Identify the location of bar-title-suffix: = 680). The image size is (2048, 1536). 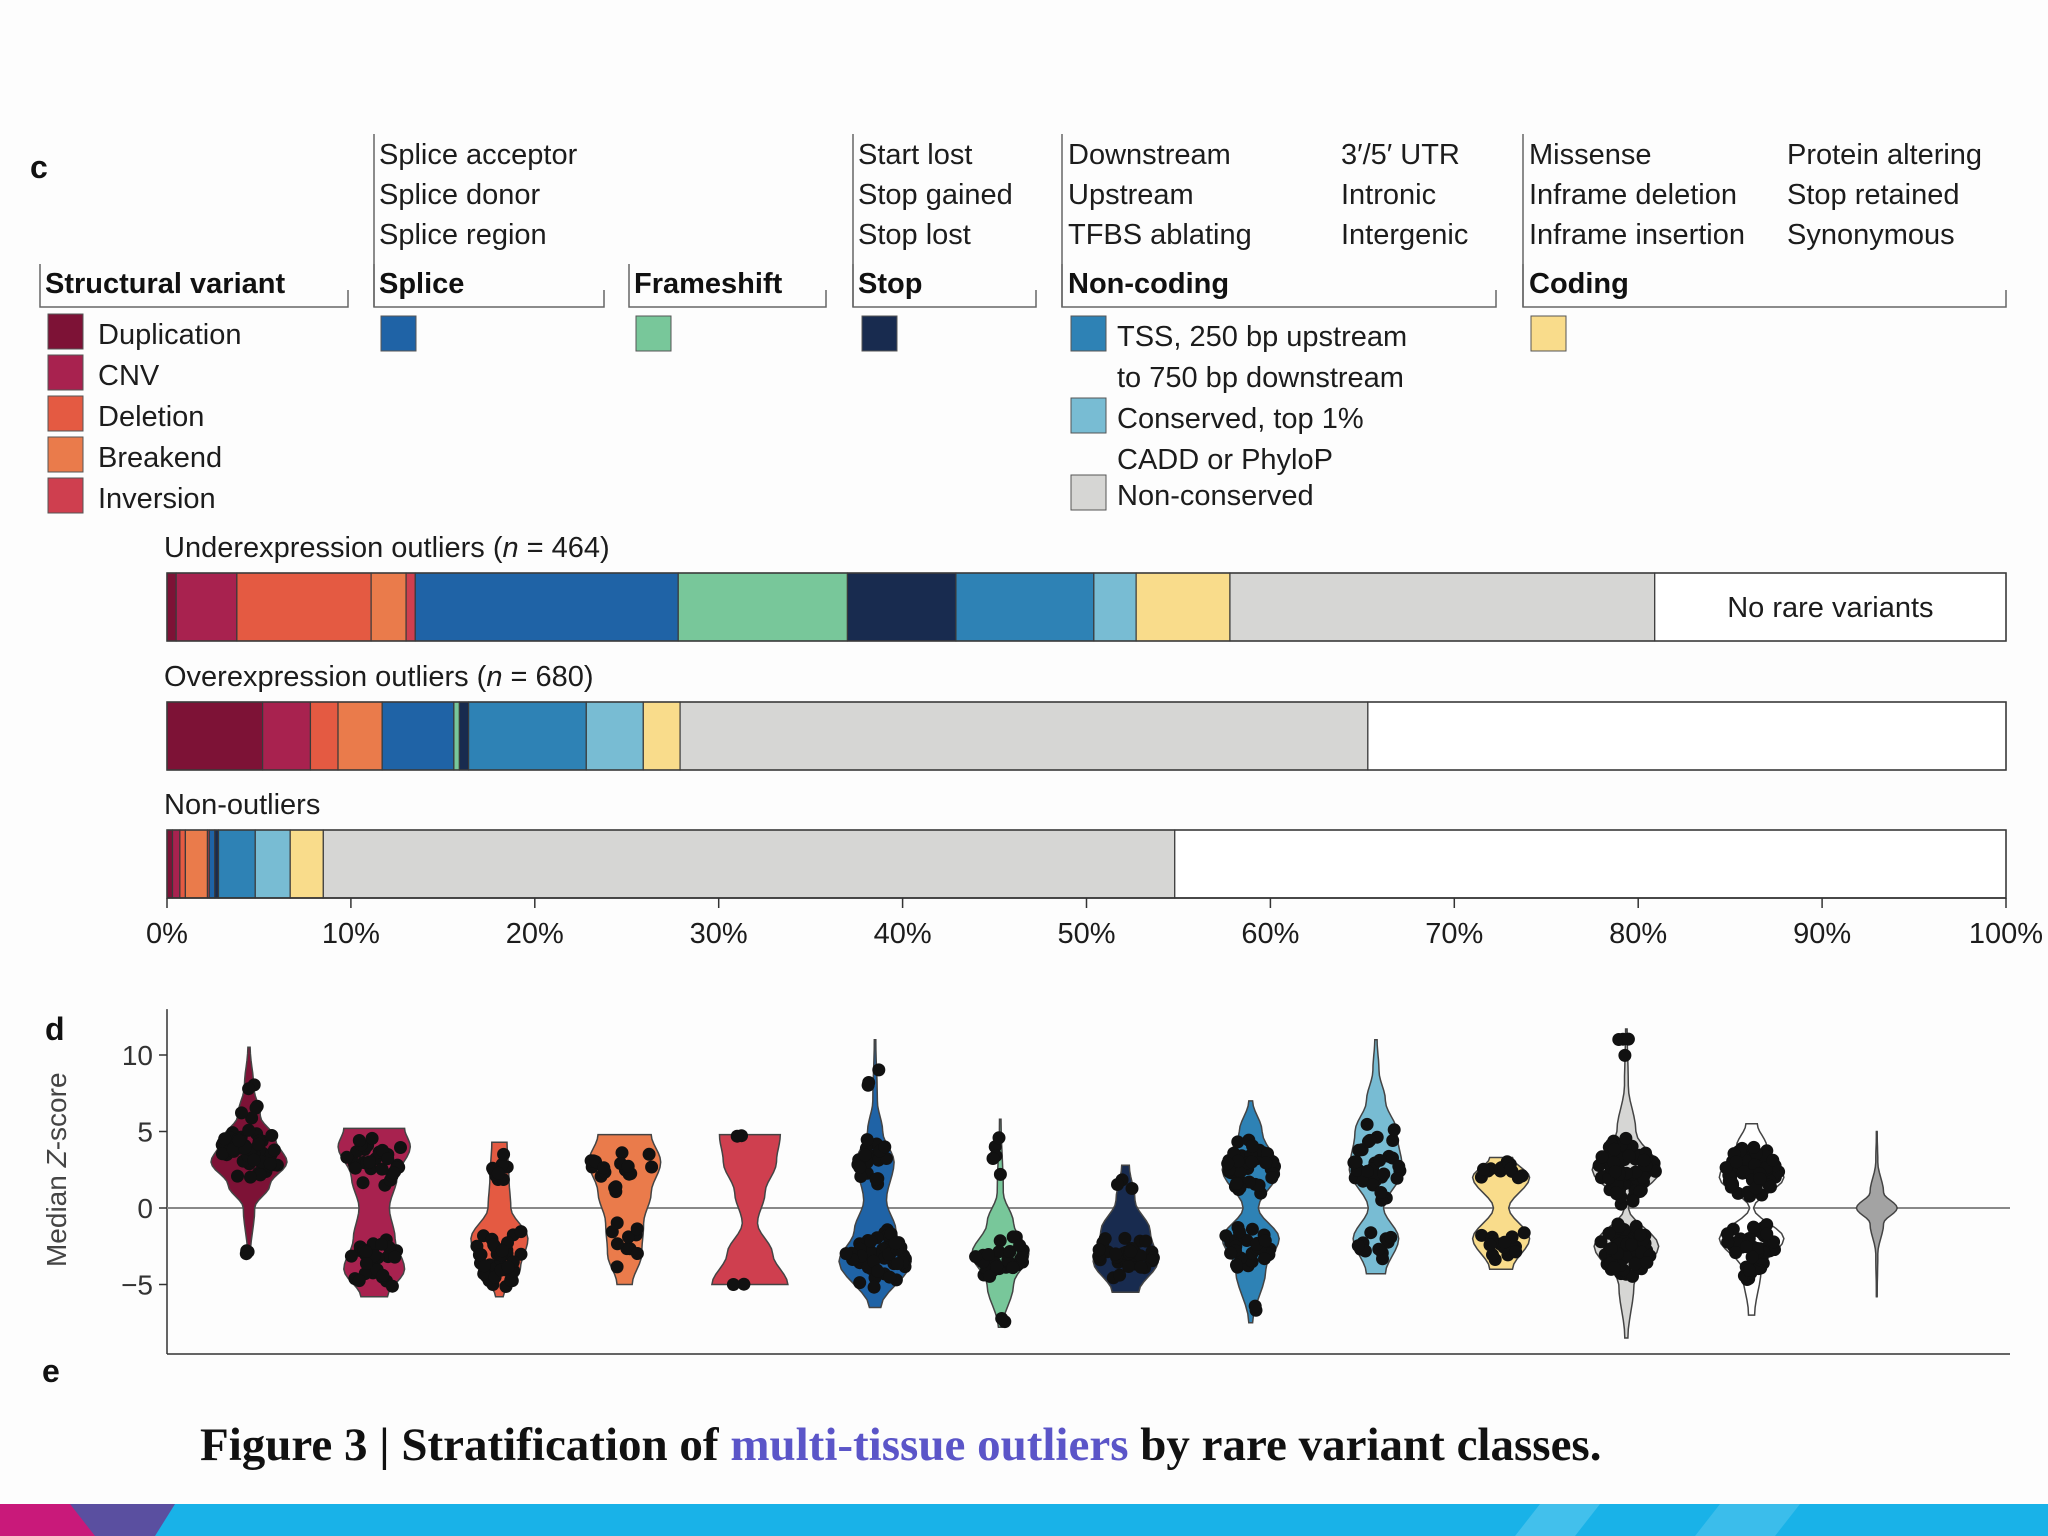
(547, 677).